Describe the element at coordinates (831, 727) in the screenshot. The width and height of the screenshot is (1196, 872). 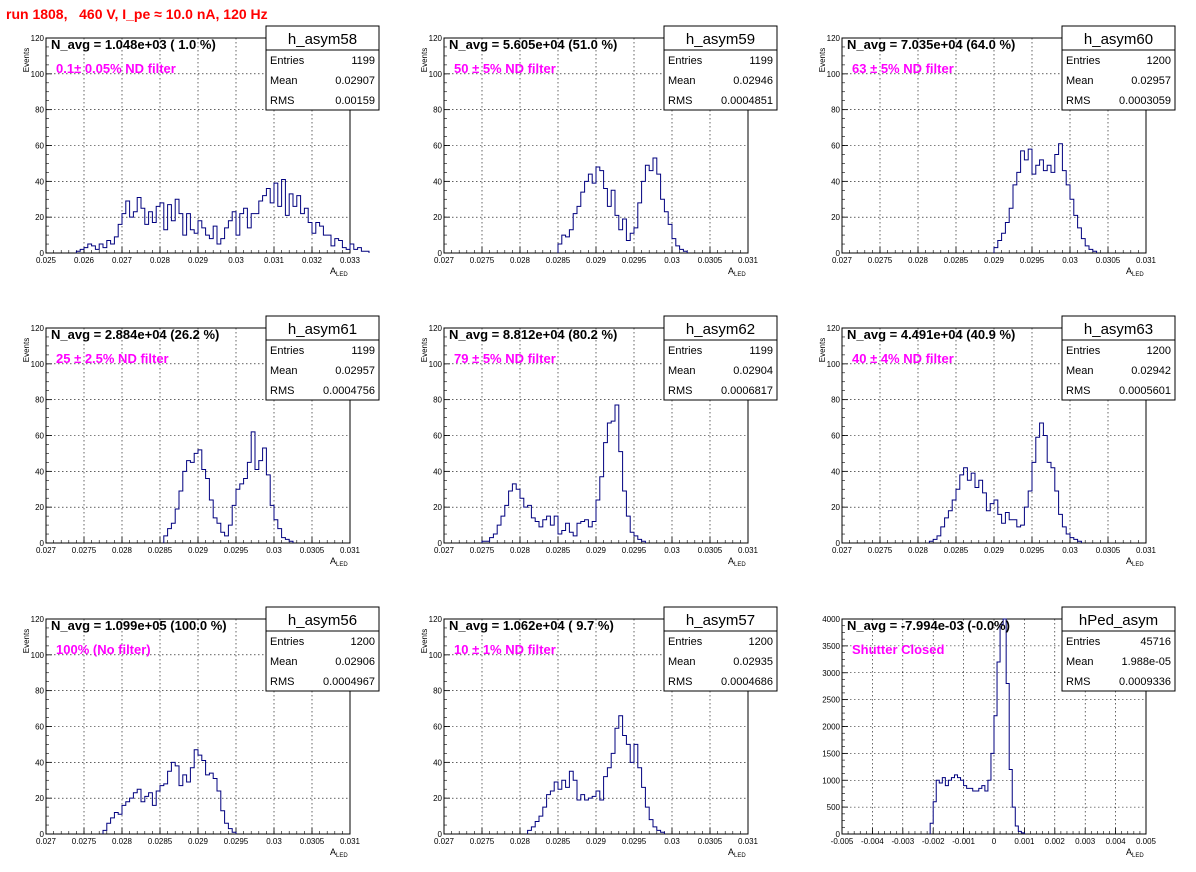
I see `y-tick-label: 2000` at that location.